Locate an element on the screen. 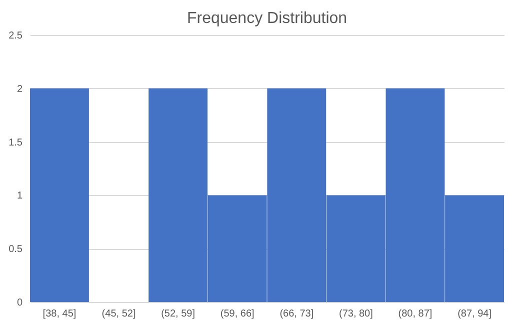 This screenshot has width=520, height=328. x-tick-label: (73, 80] is located at coordinates (356, 314).